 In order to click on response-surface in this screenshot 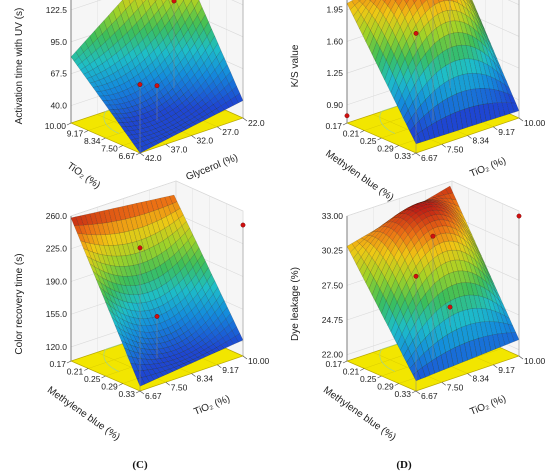, I will do `click(433, 72)`.